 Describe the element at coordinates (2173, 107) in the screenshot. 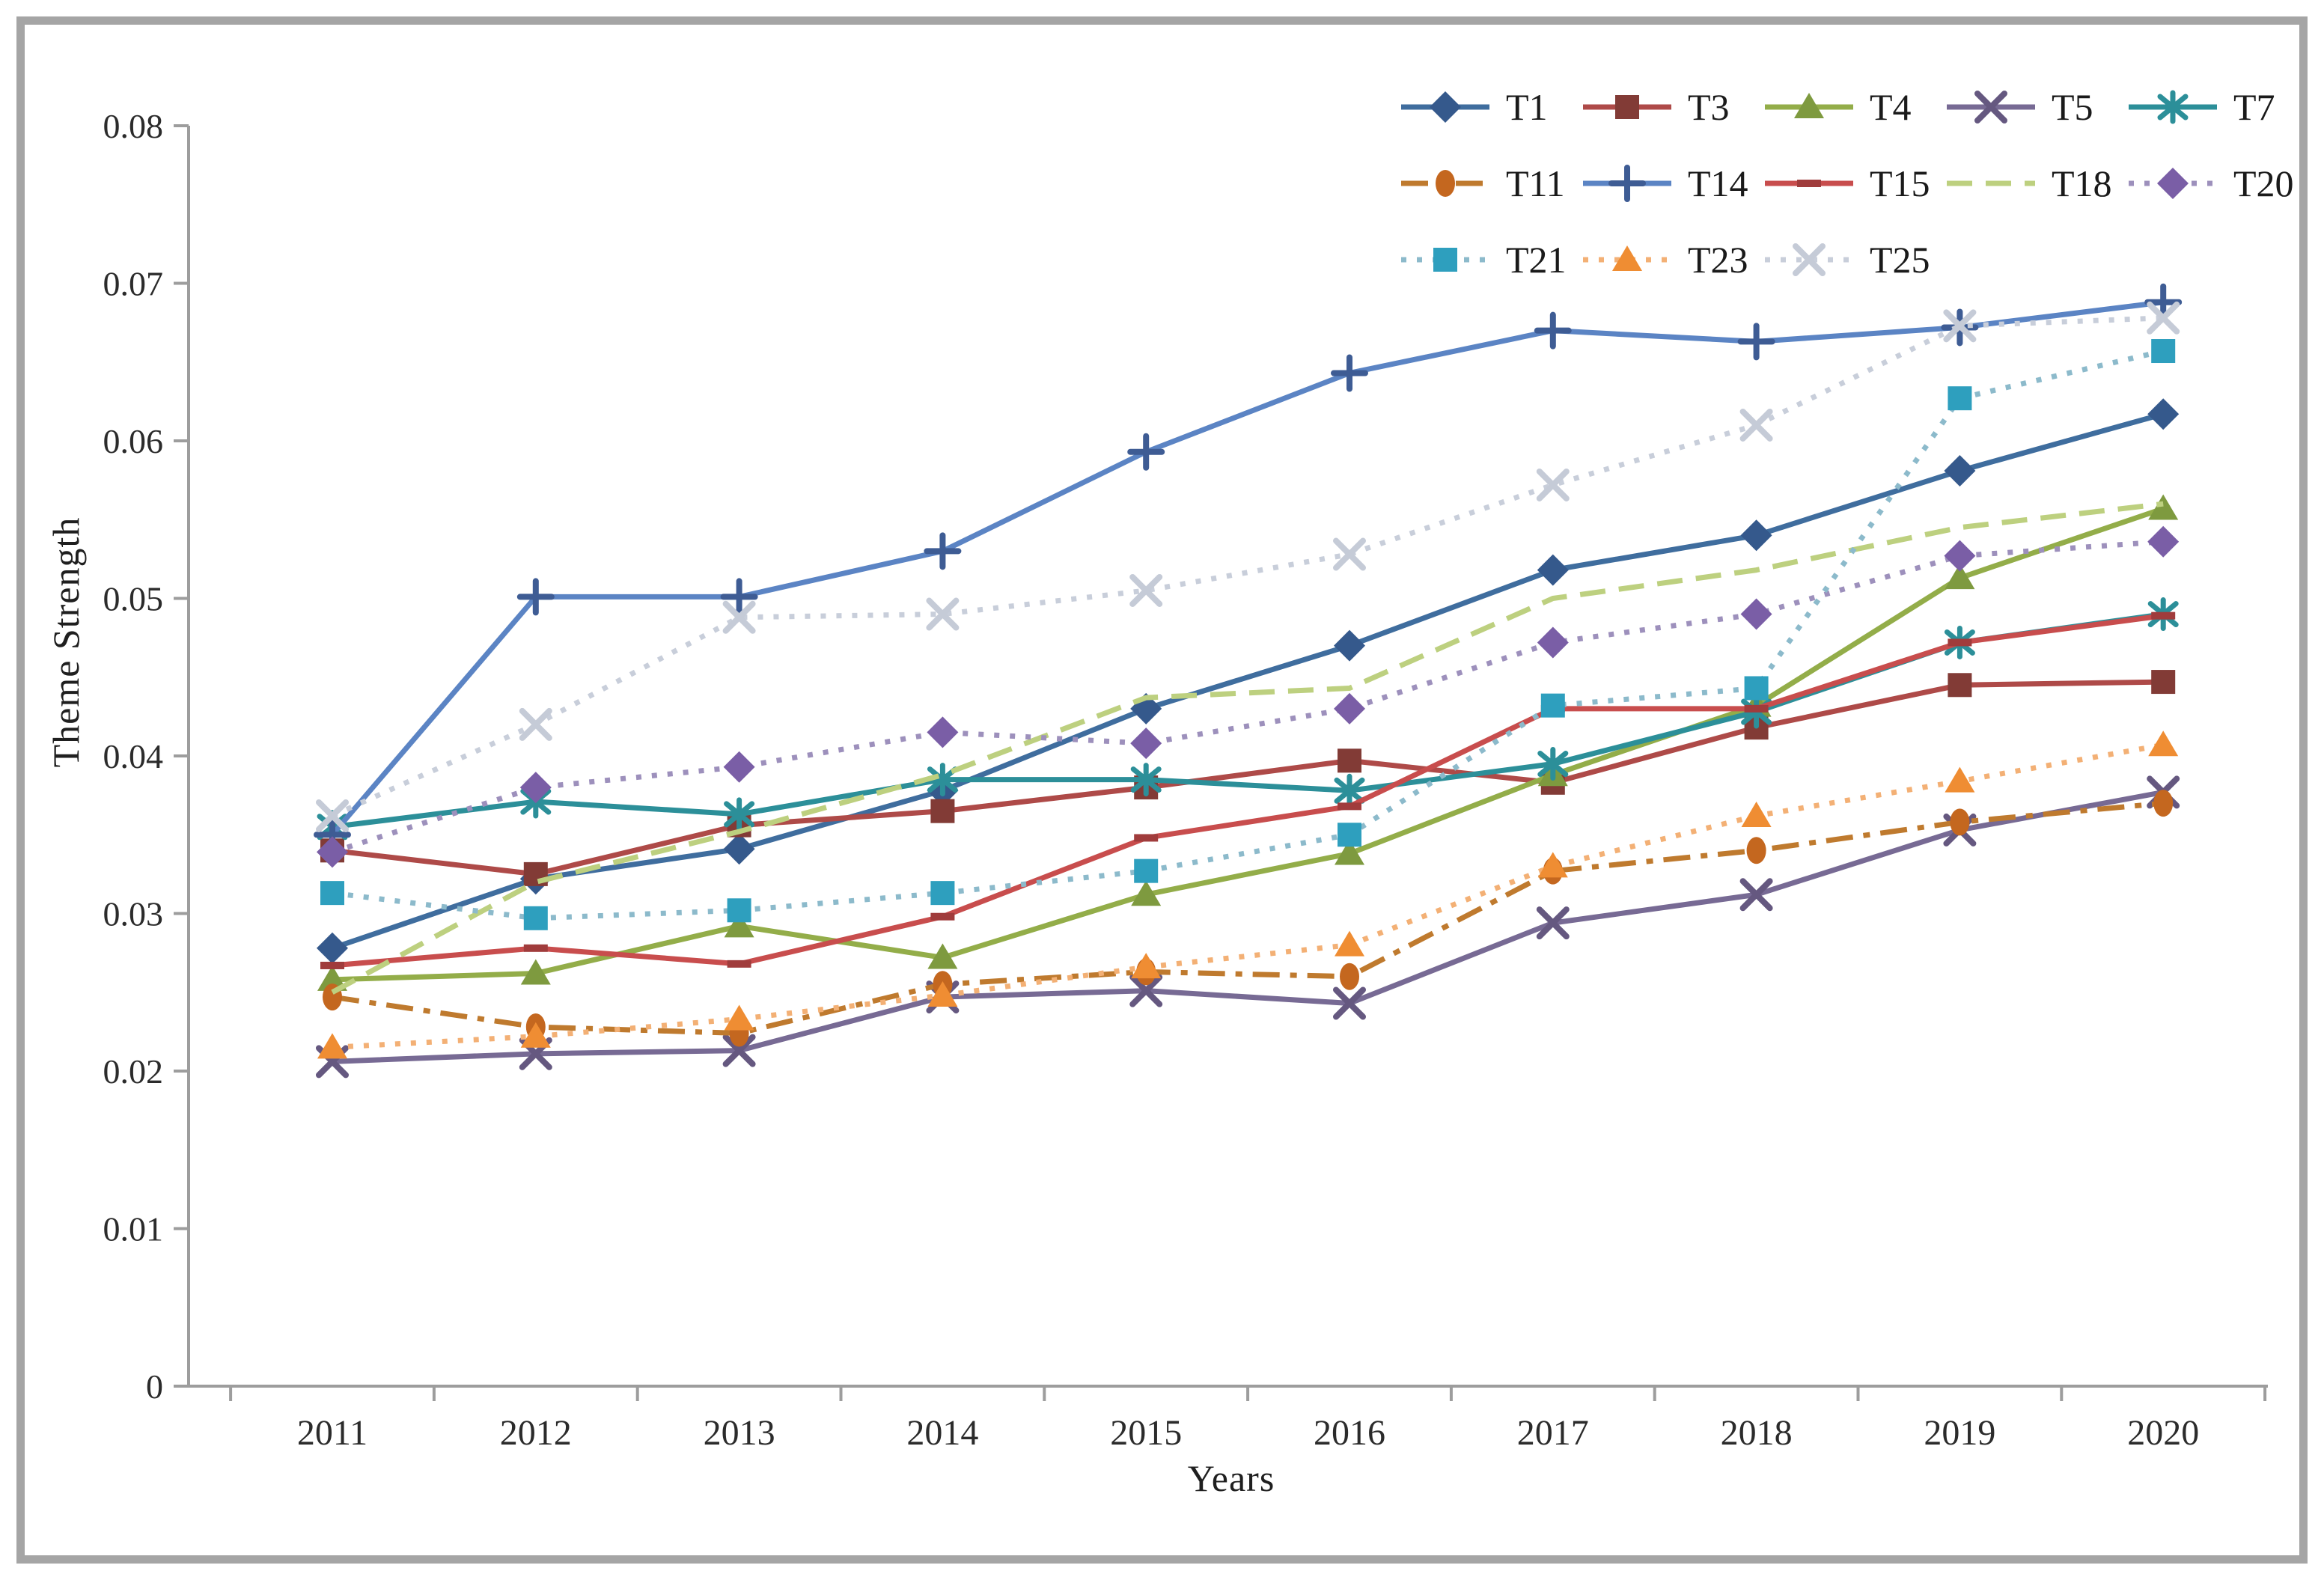

I see `legend-marker-T7` at that location.